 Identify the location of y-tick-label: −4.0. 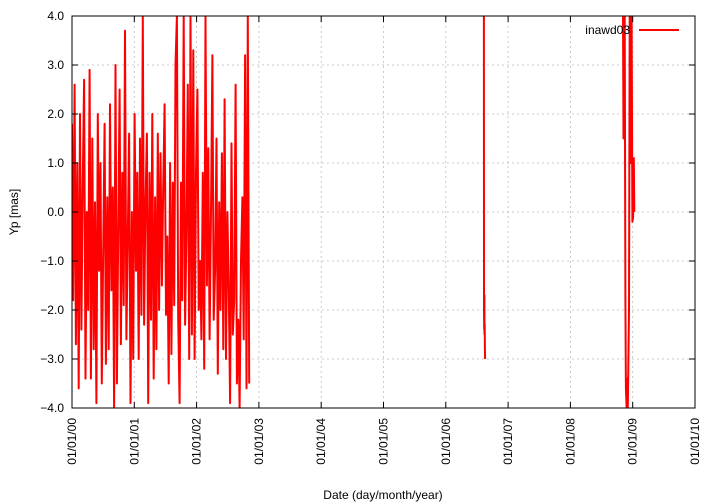
(52, 408).